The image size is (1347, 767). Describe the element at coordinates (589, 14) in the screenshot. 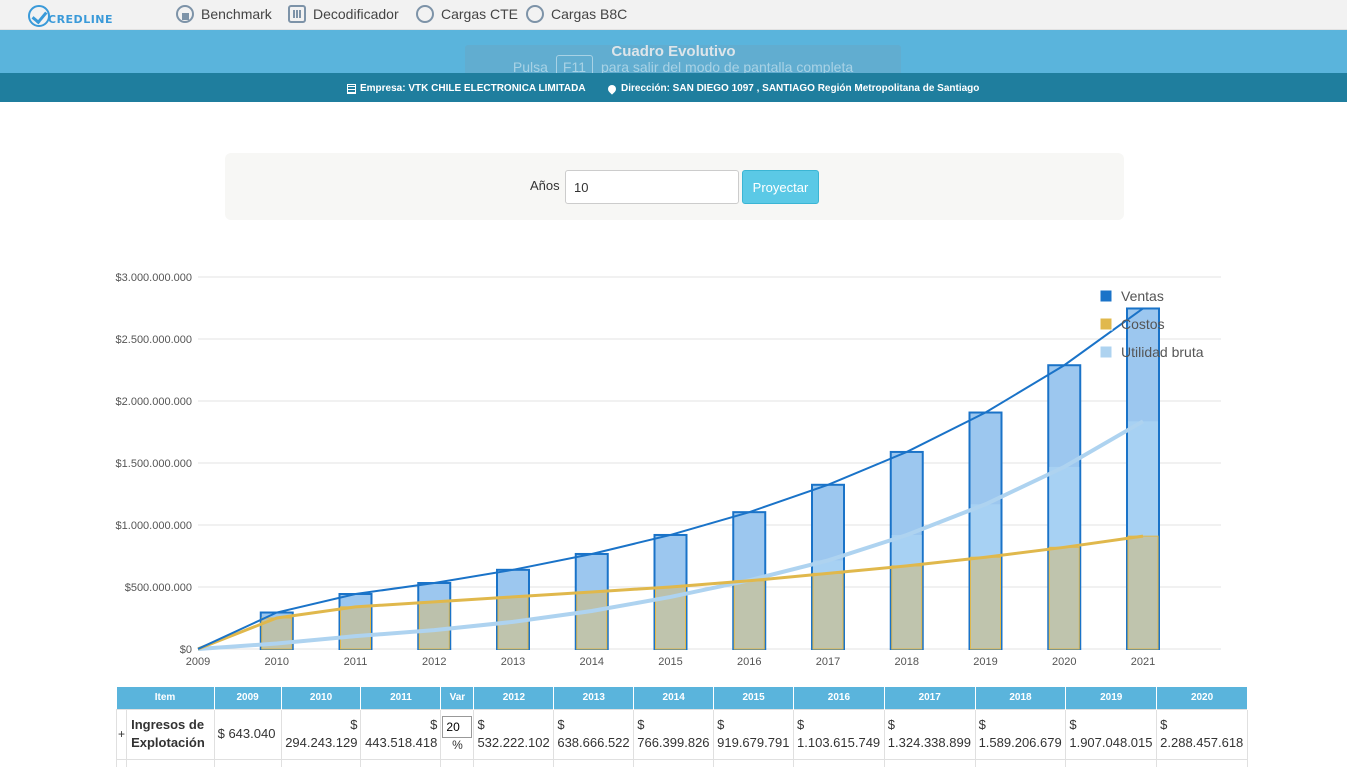

I see `nav-cargas-b8c-label: Cargas B8C` at that location.